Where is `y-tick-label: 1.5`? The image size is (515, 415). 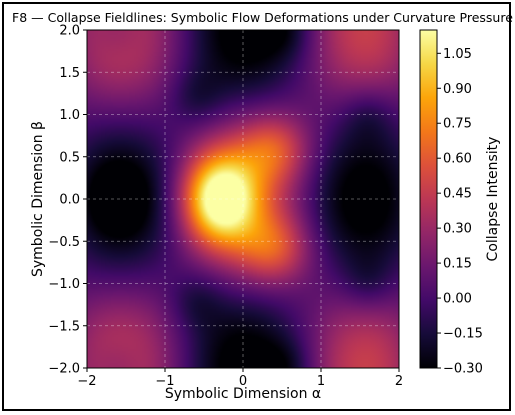 y-tick-label: 1.5 is located at coordinates (69, 73).